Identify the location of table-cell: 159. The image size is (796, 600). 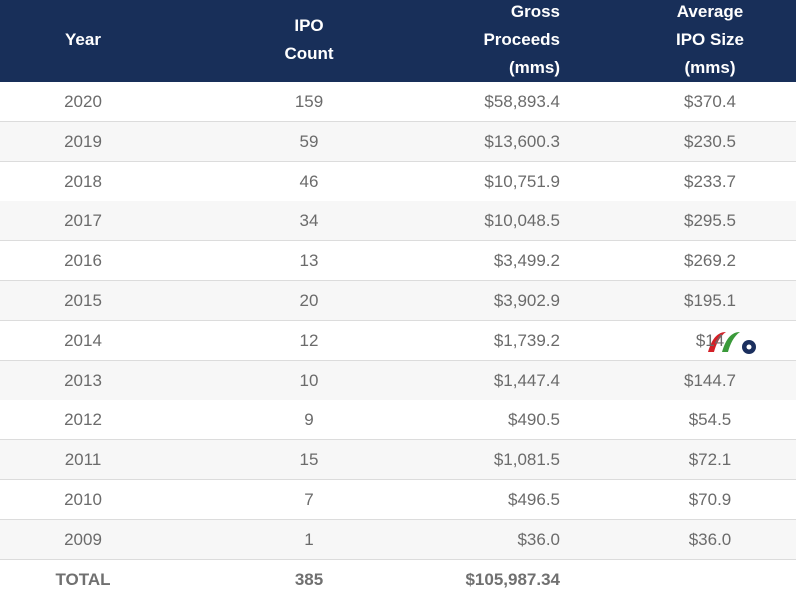
(309, 101).